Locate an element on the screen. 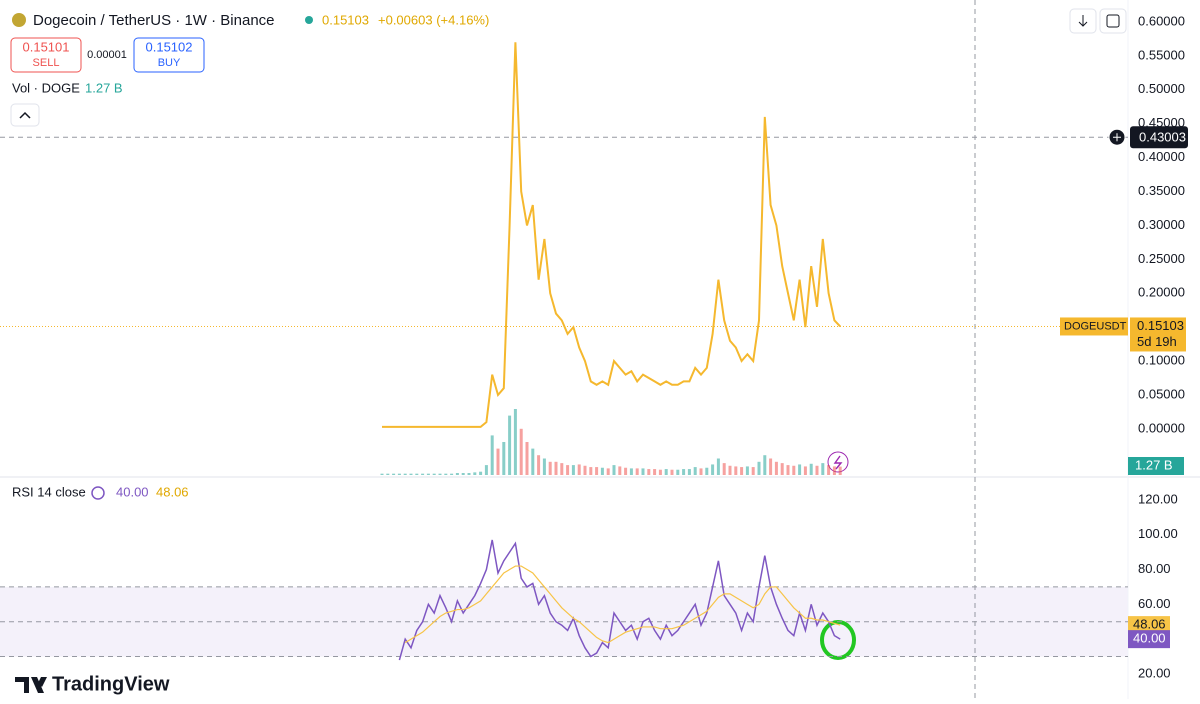 The width and height of the screenshot is (1200, 704). volume-legend: Vol · DOGE is located at coordinates (46, 87).